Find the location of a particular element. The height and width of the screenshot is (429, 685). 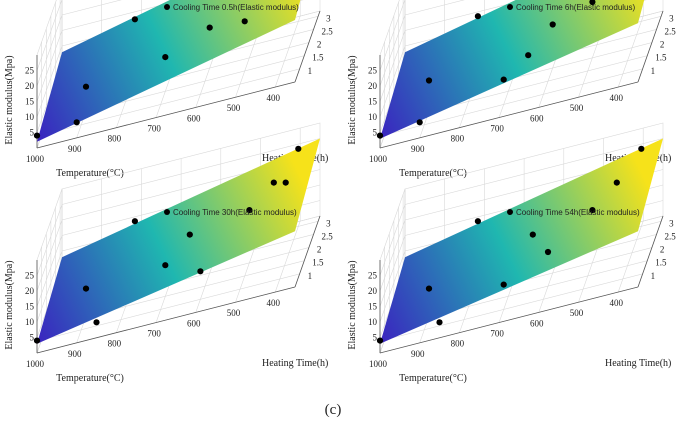

figure-caption: (c) is located at coordinates (333, 410).